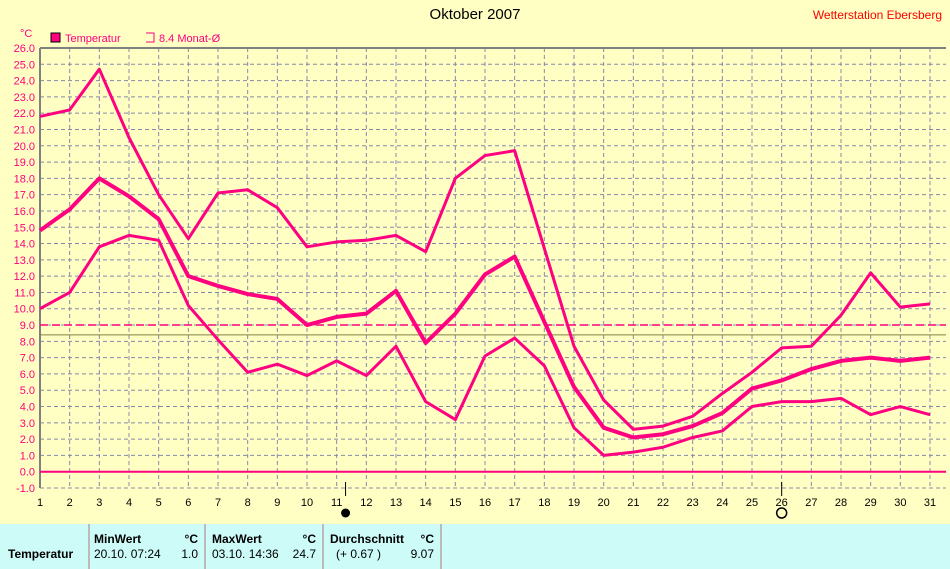  Describe the element at coordinates (27, 326) in the screenshot. I see `y-tick-label: 9.0` at that location.